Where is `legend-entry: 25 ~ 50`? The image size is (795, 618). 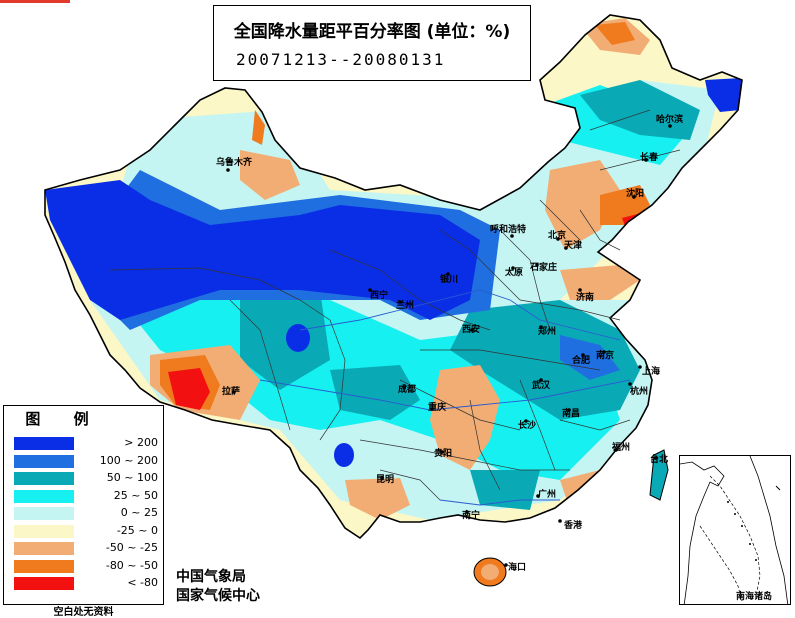
legend-entry: 25 ~ 50 is located at coordinates (85, 496).